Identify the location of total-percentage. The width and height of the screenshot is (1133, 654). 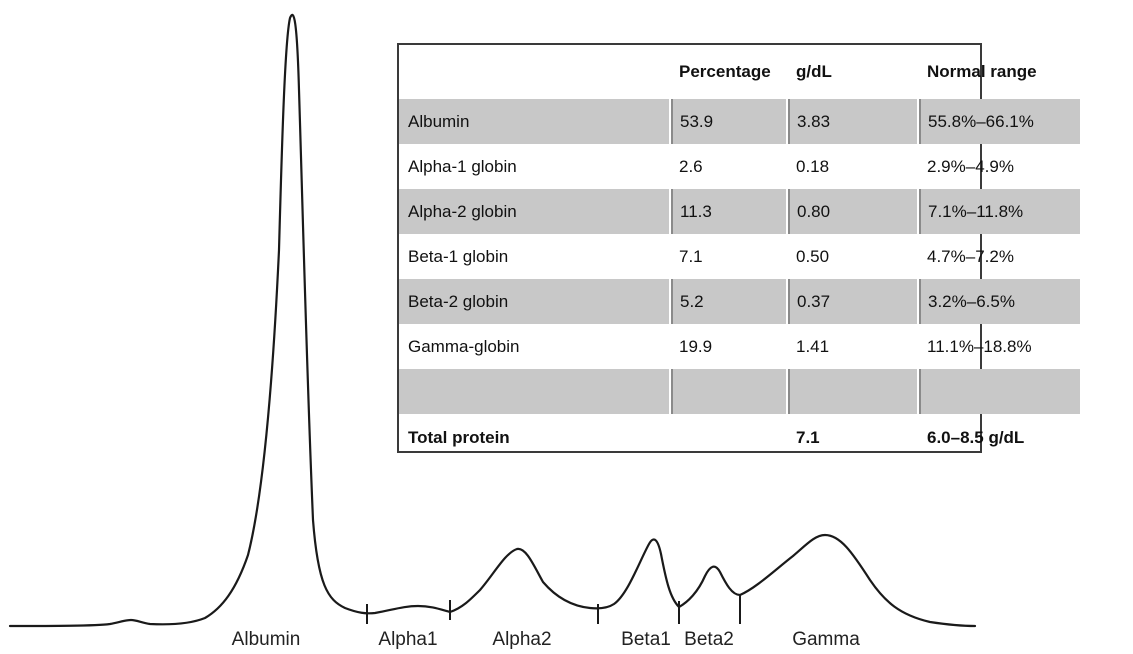
(728, 437).